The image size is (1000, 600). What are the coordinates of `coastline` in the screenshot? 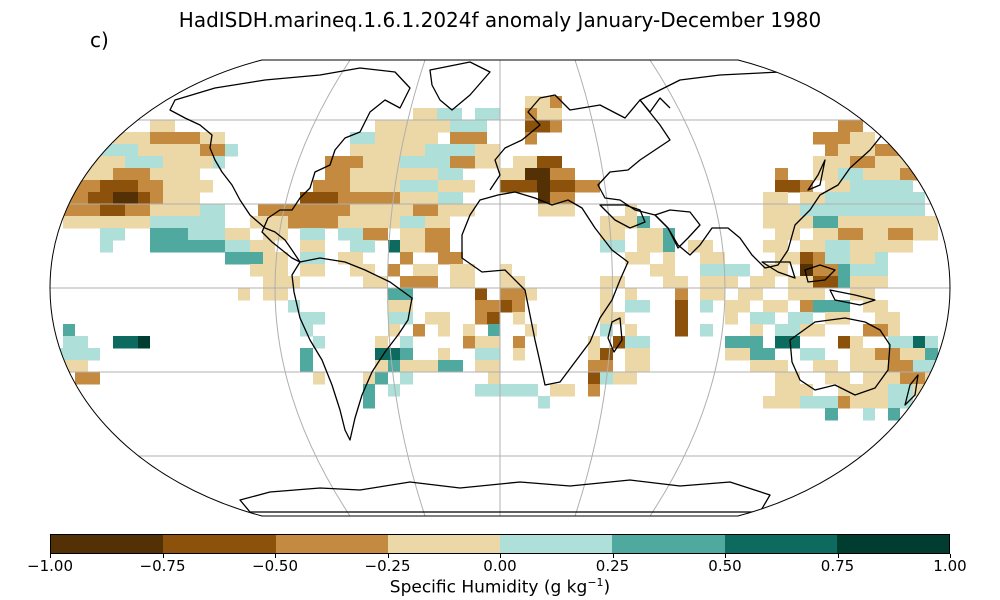 It's located at (615, 335).